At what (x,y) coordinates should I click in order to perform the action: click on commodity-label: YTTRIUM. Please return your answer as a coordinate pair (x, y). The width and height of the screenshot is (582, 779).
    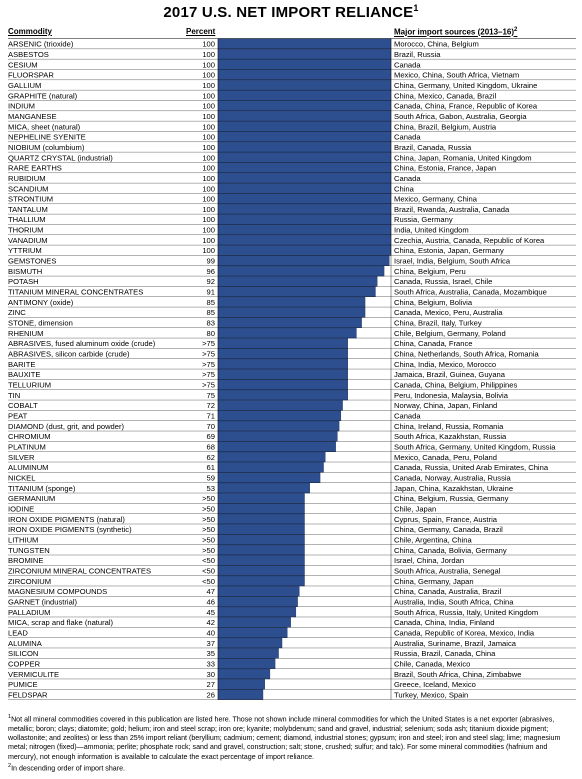
    Looking at the image, I should click on (25, 250).